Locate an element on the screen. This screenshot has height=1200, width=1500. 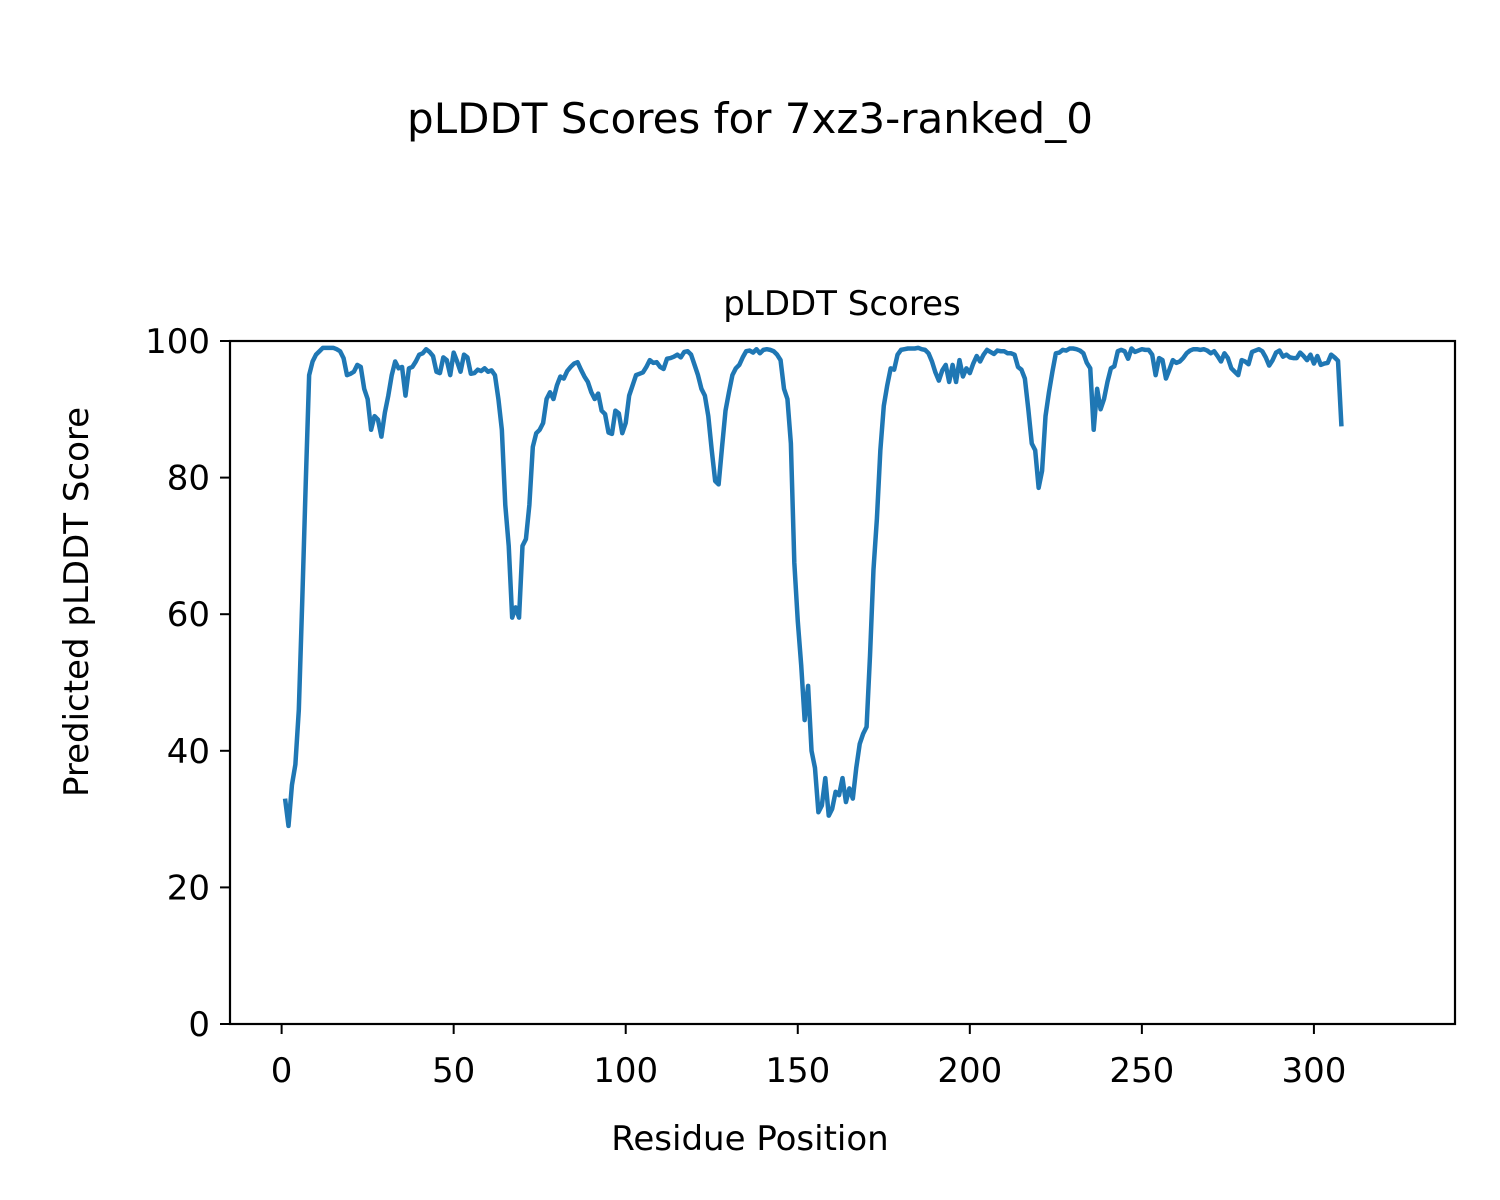
x-tick-label: 200 is located at coordinates (969, 1071).